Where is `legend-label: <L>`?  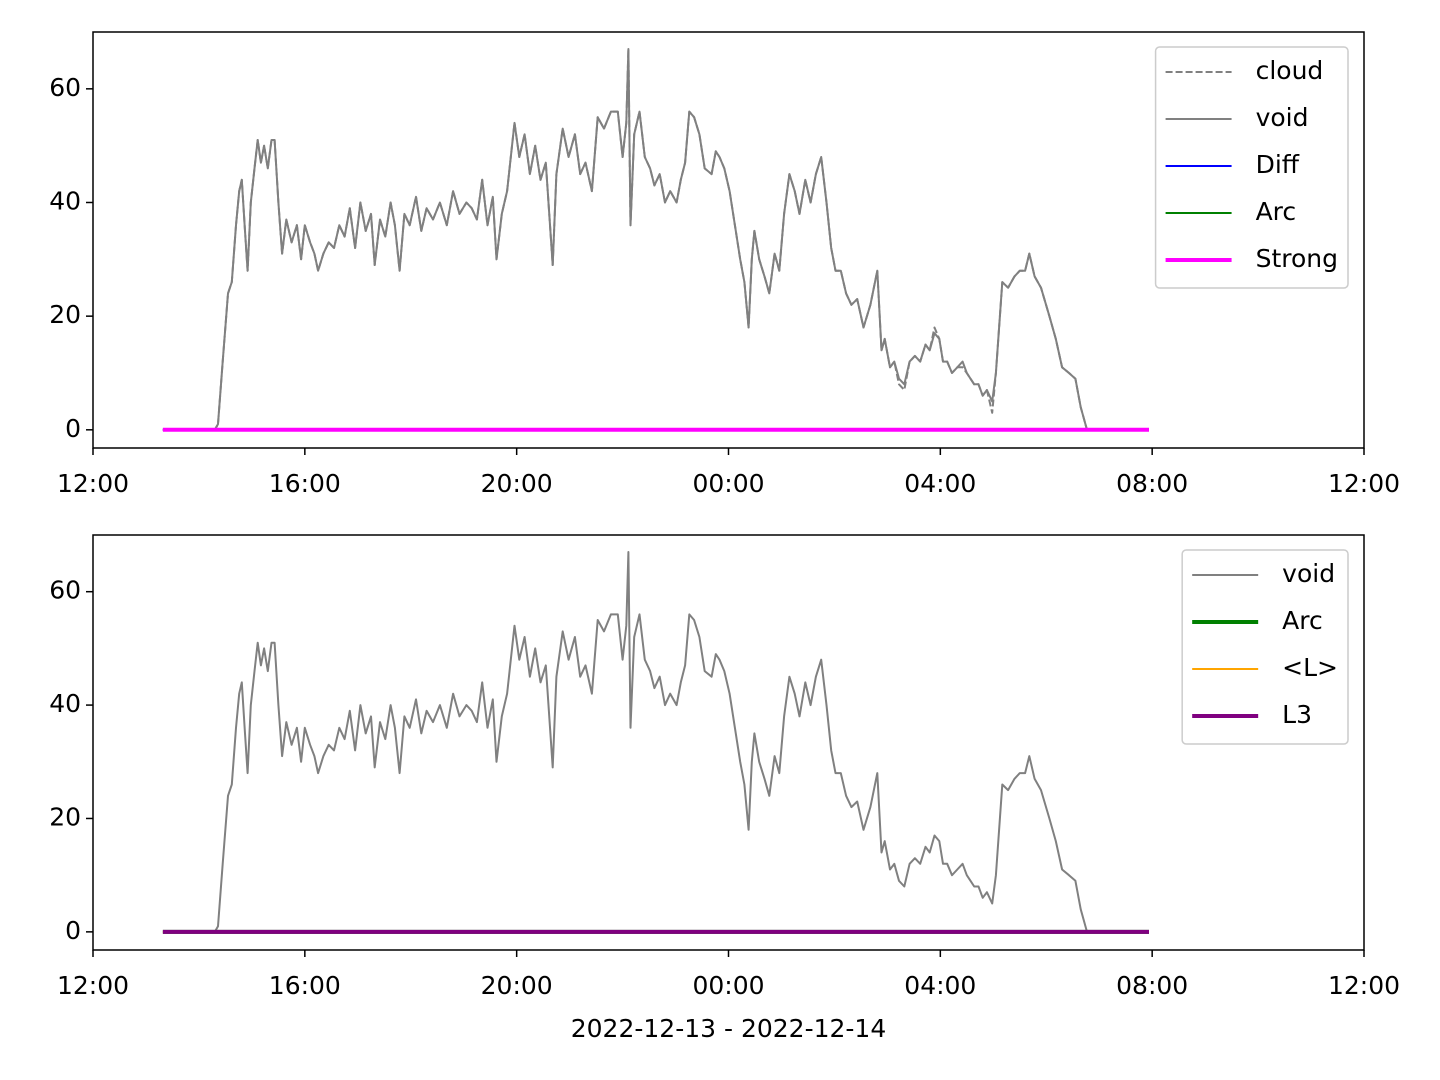
legend-label: <L> is located at coordinates (1310, 667).